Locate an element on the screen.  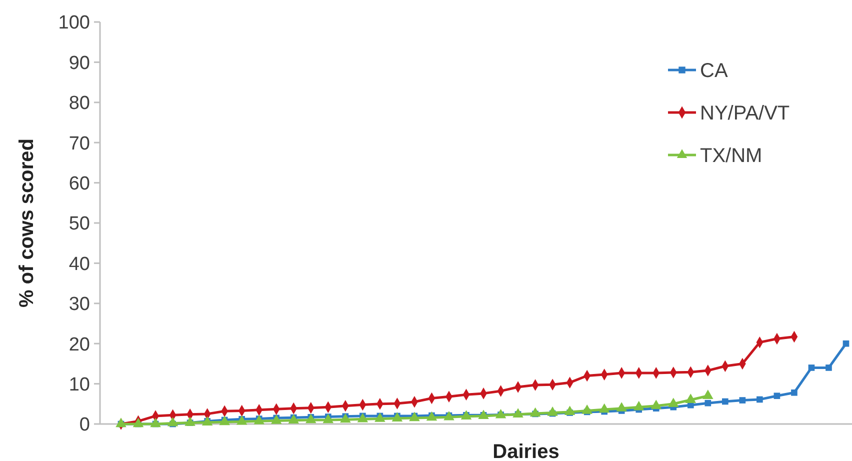
y-tick-label: 80 is located at coordinates (79, 103).